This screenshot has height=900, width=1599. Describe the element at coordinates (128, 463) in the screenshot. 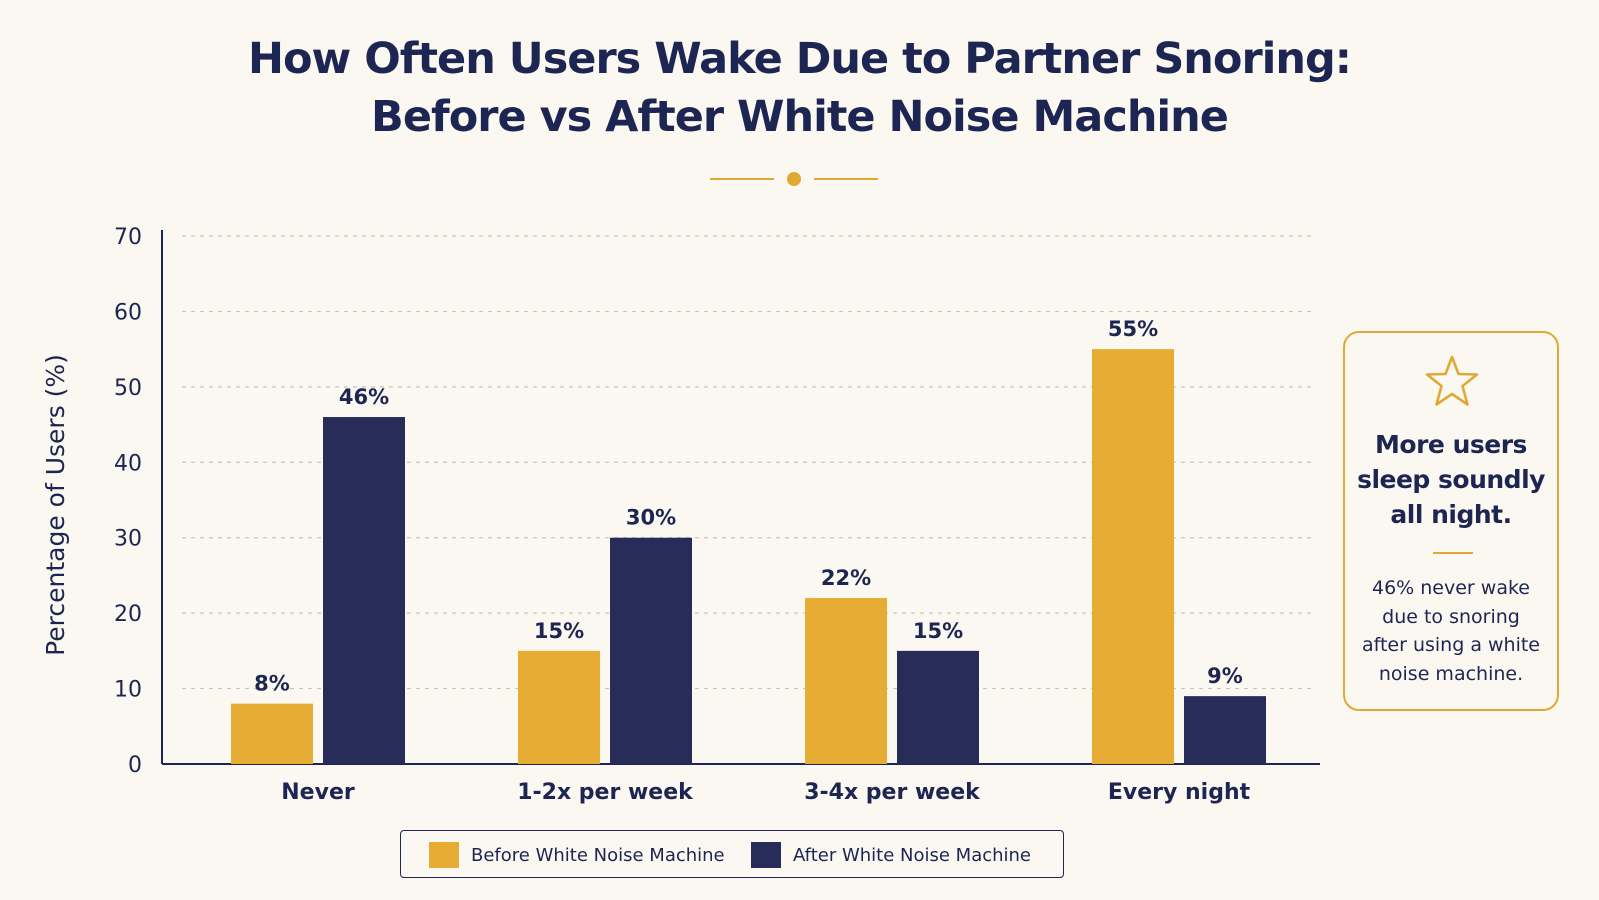

I see `y-tick-label: 40` at that location.